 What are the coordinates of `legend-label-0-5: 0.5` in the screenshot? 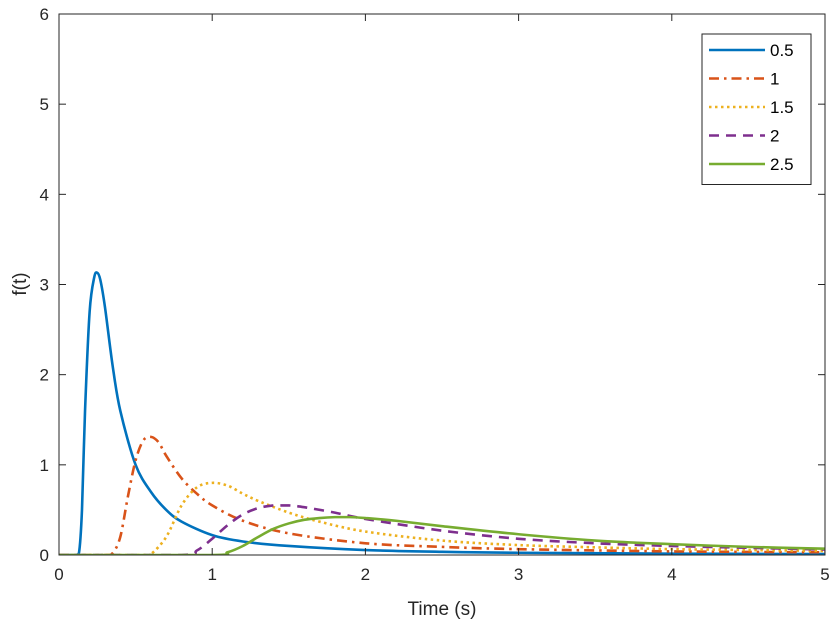 It's located at (782, 50).